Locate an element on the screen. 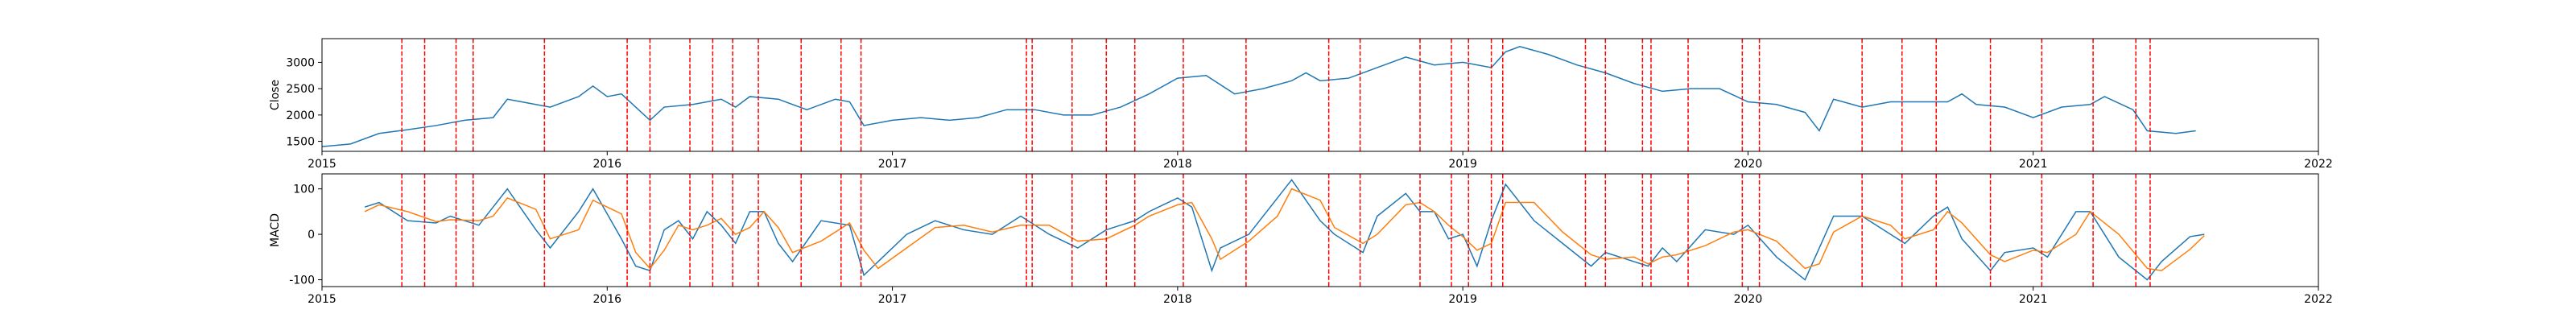 This screenshot has width=2576, height=322. y-tick-label: -100 is located at coordinates (302, 281).